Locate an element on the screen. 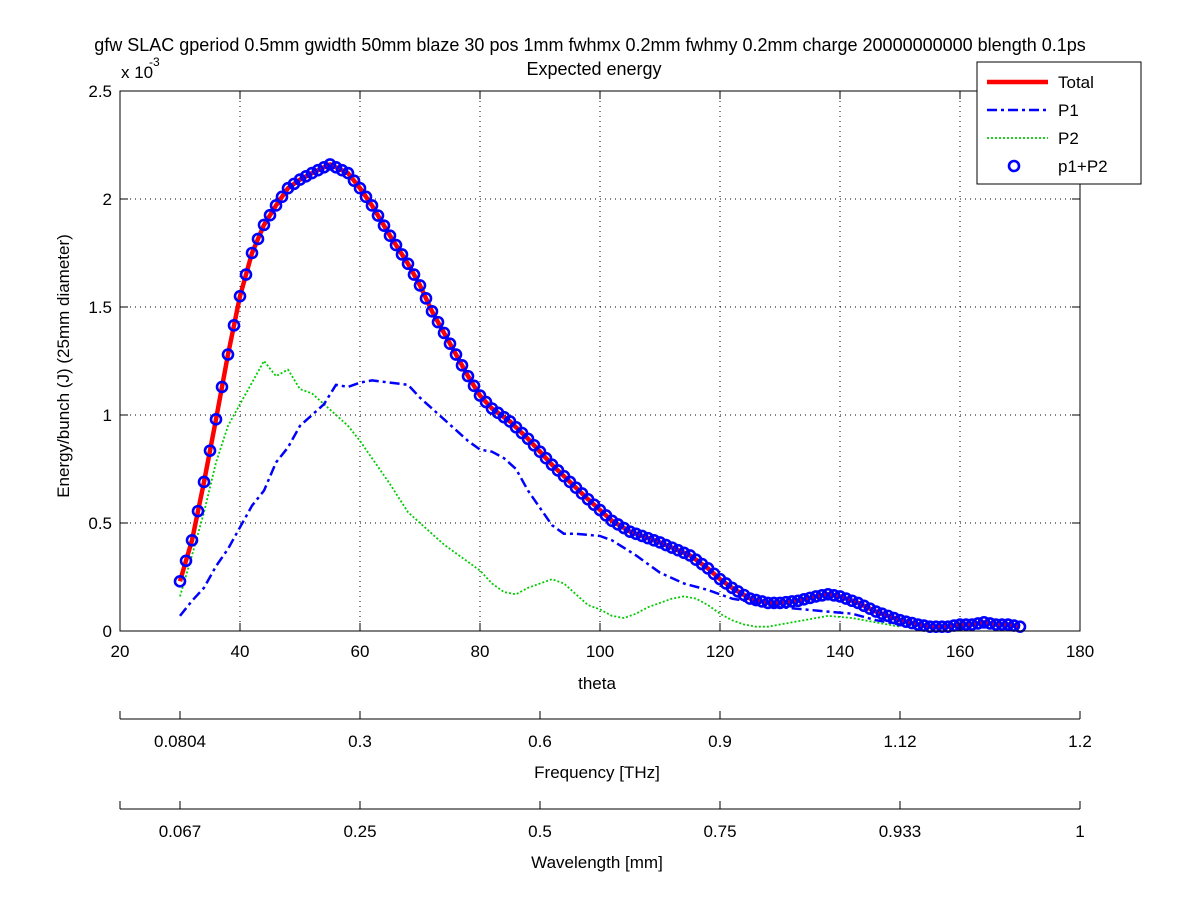 The image size is (1200, 901). x-tick-label: 140 is located at coordinates (840, 651).